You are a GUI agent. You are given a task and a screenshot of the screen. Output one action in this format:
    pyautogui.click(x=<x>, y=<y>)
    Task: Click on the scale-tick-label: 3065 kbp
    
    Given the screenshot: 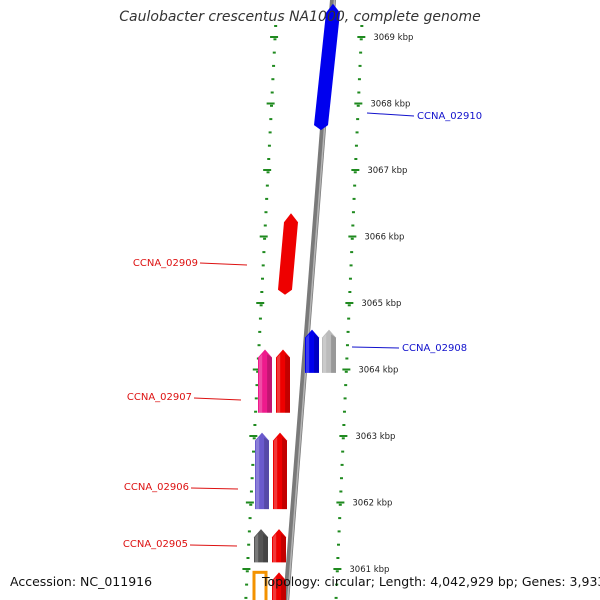 What is the action you would take?
    pyautogui.click(x=381, y=304)
    